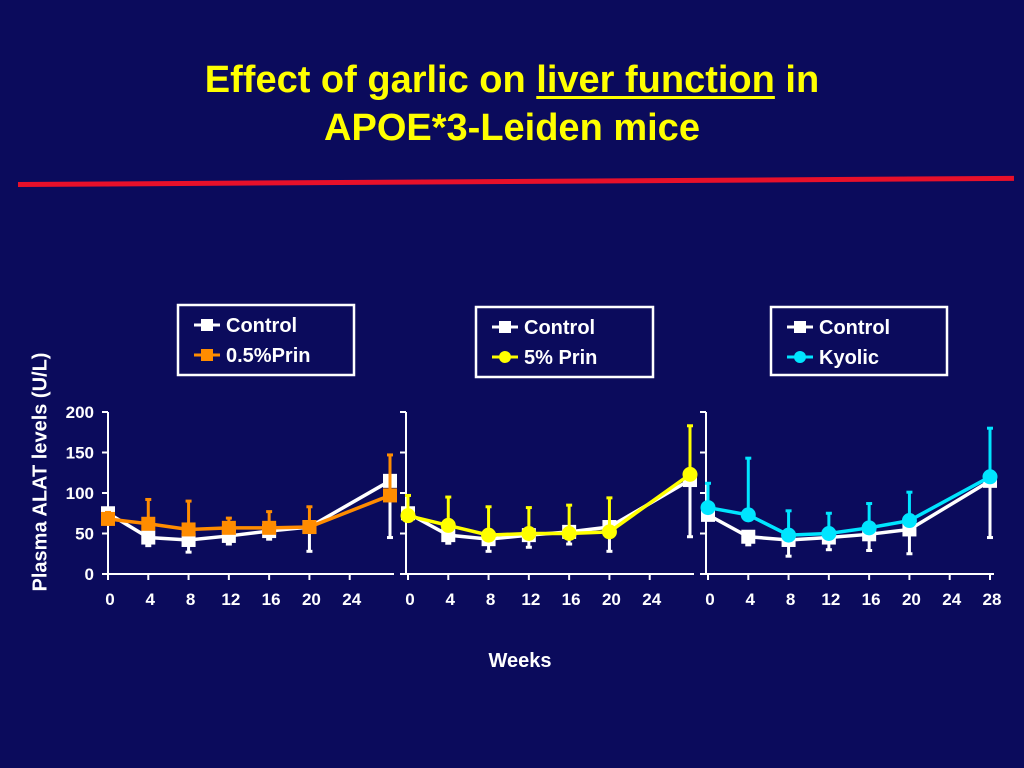 This screenshot has width=1024, height=768. I want to click on legend-label: 0.5%Prin, so click(268, 356).